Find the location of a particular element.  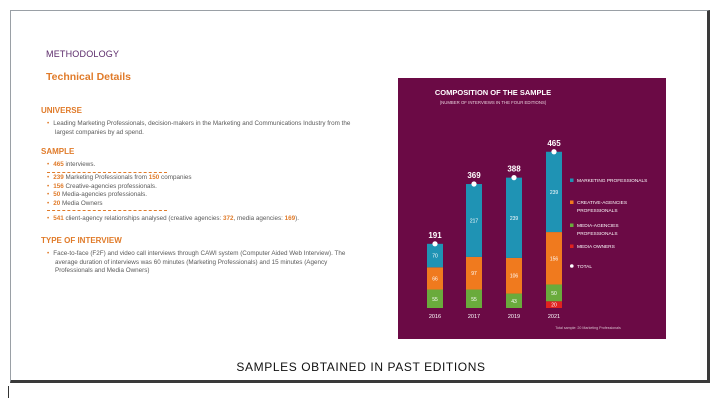

data-label: 217 is located at coordinates (474, 221).